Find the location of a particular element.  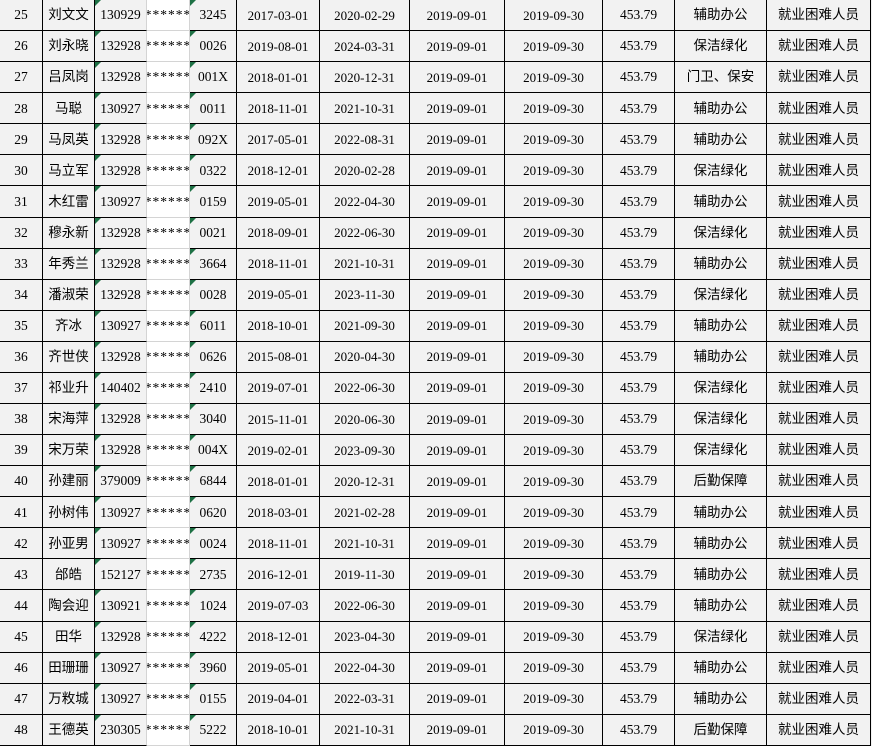

cell-id-prefix: 152127 is located at coordinates (121, 575).